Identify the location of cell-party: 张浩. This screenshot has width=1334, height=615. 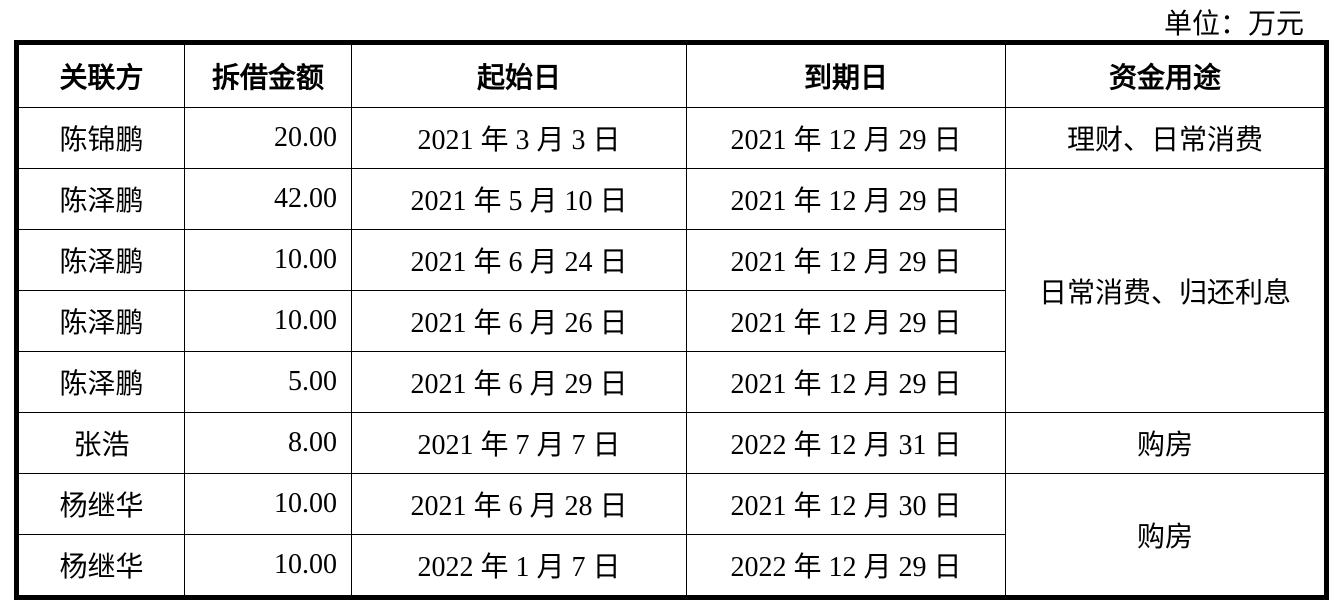
(100, 443).